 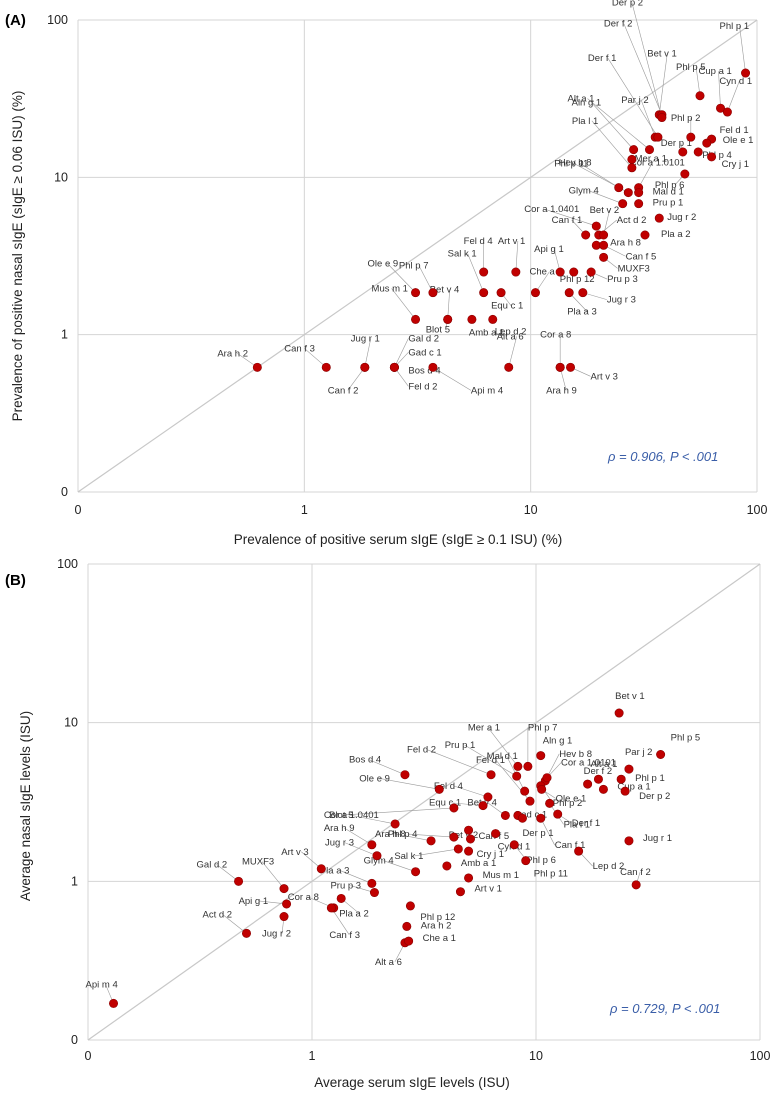 I want to click on y-tick-label: 0, so click(x=74, y=1040).